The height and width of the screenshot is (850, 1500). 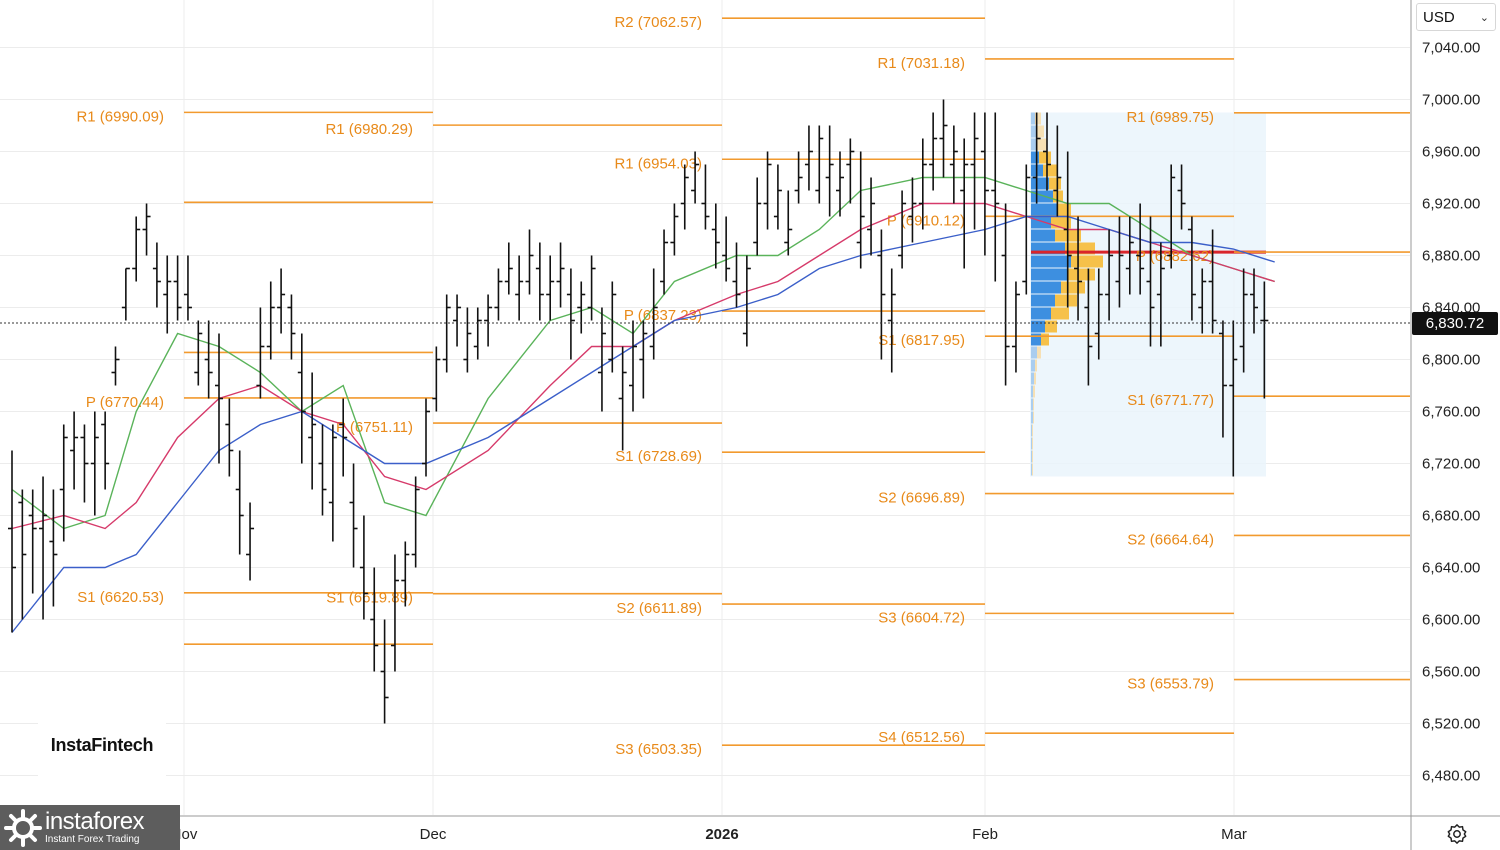 What do you see at coordinates (926, 220) in the screenshot?
I see `pivot-label: P (6910.12)` at bounding box center [926, 220].